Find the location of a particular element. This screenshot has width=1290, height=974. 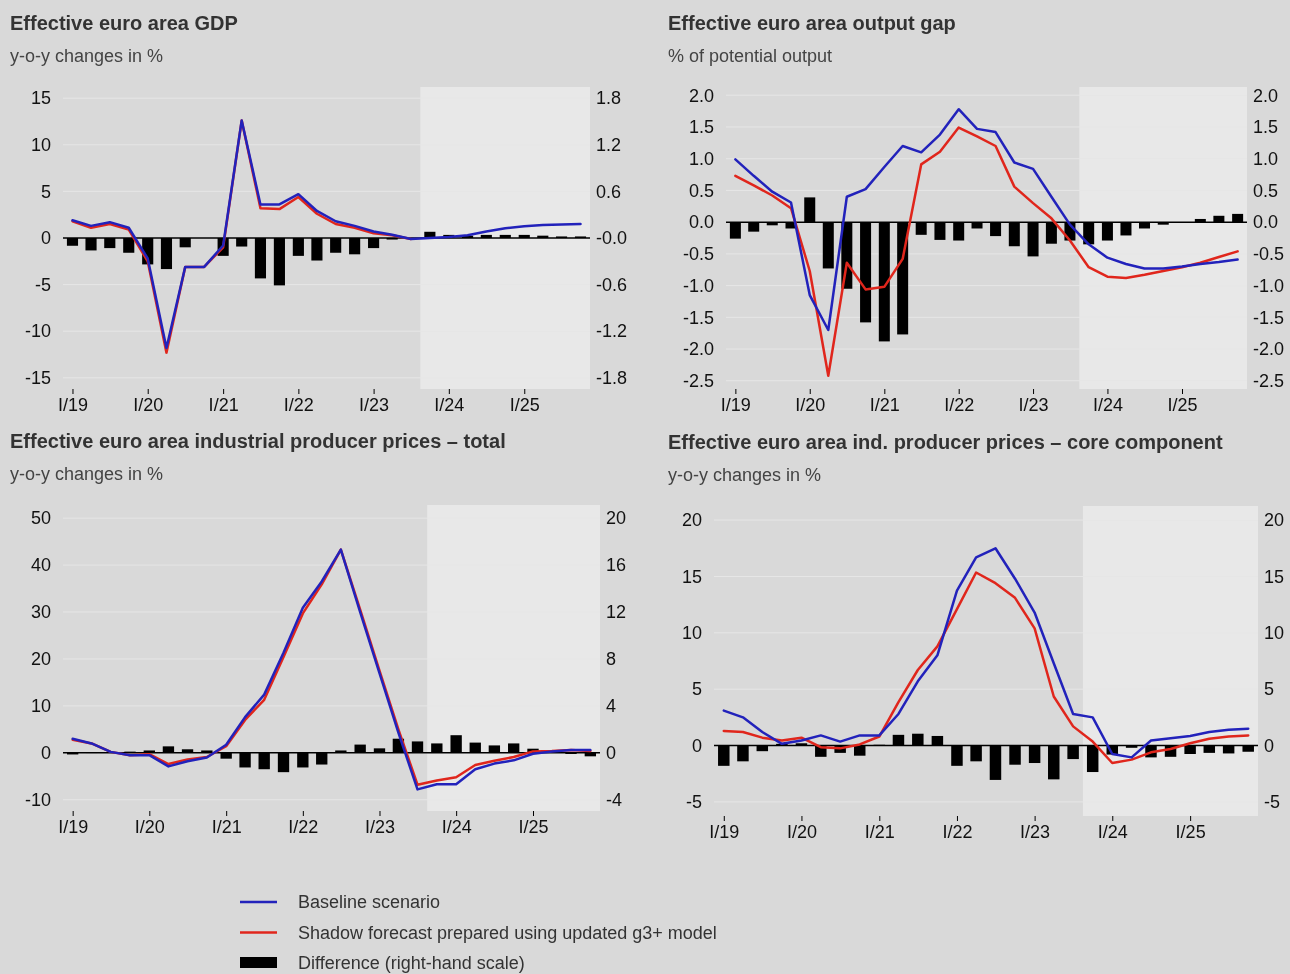

y2-tick-label: 5 is located at coordinates (1269, 689).